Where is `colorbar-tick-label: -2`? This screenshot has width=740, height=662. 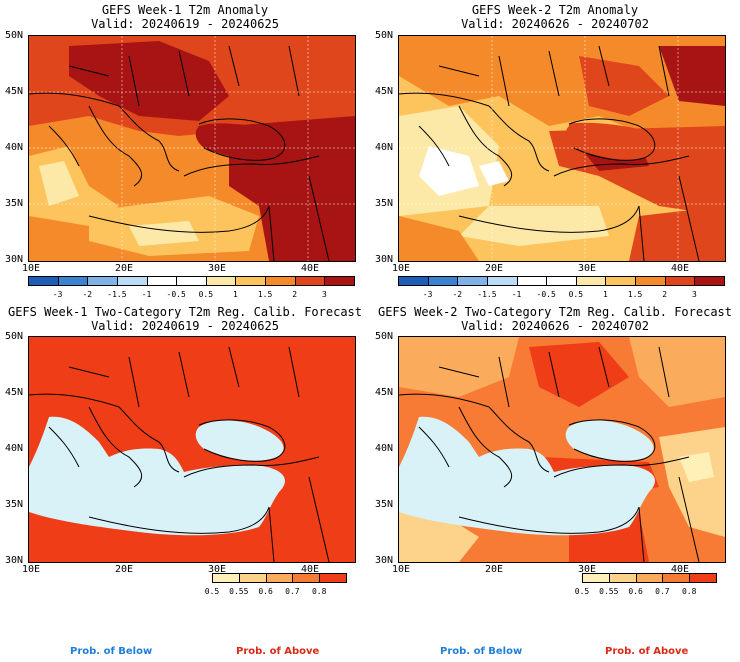 colorbar-tick-label: -2 is located at coordinates (457, 294).